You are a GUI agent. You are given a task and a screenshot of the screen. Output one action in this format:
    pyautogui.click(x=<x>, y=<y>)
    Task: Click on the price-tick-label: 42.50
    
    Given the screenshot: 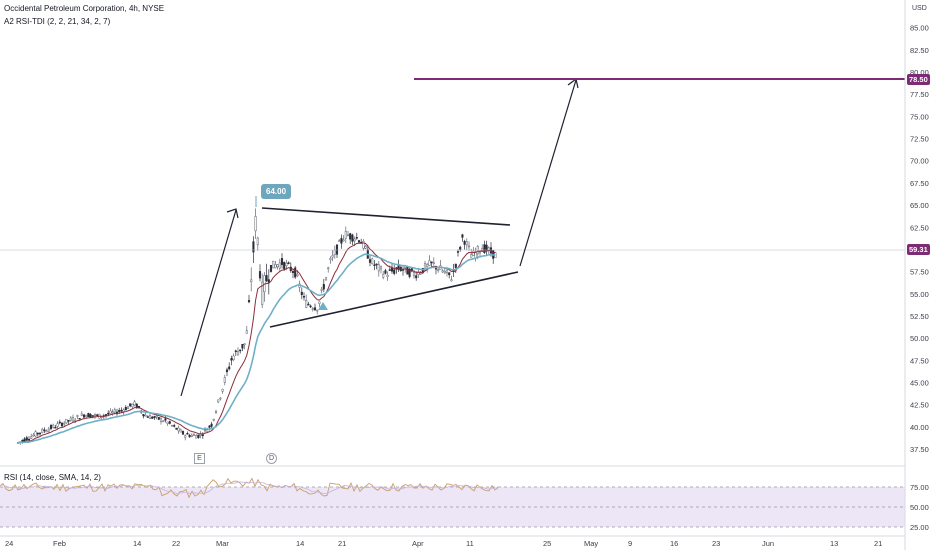 What is the action you would take?
    pyautogui.click(x=919, y=405)
    